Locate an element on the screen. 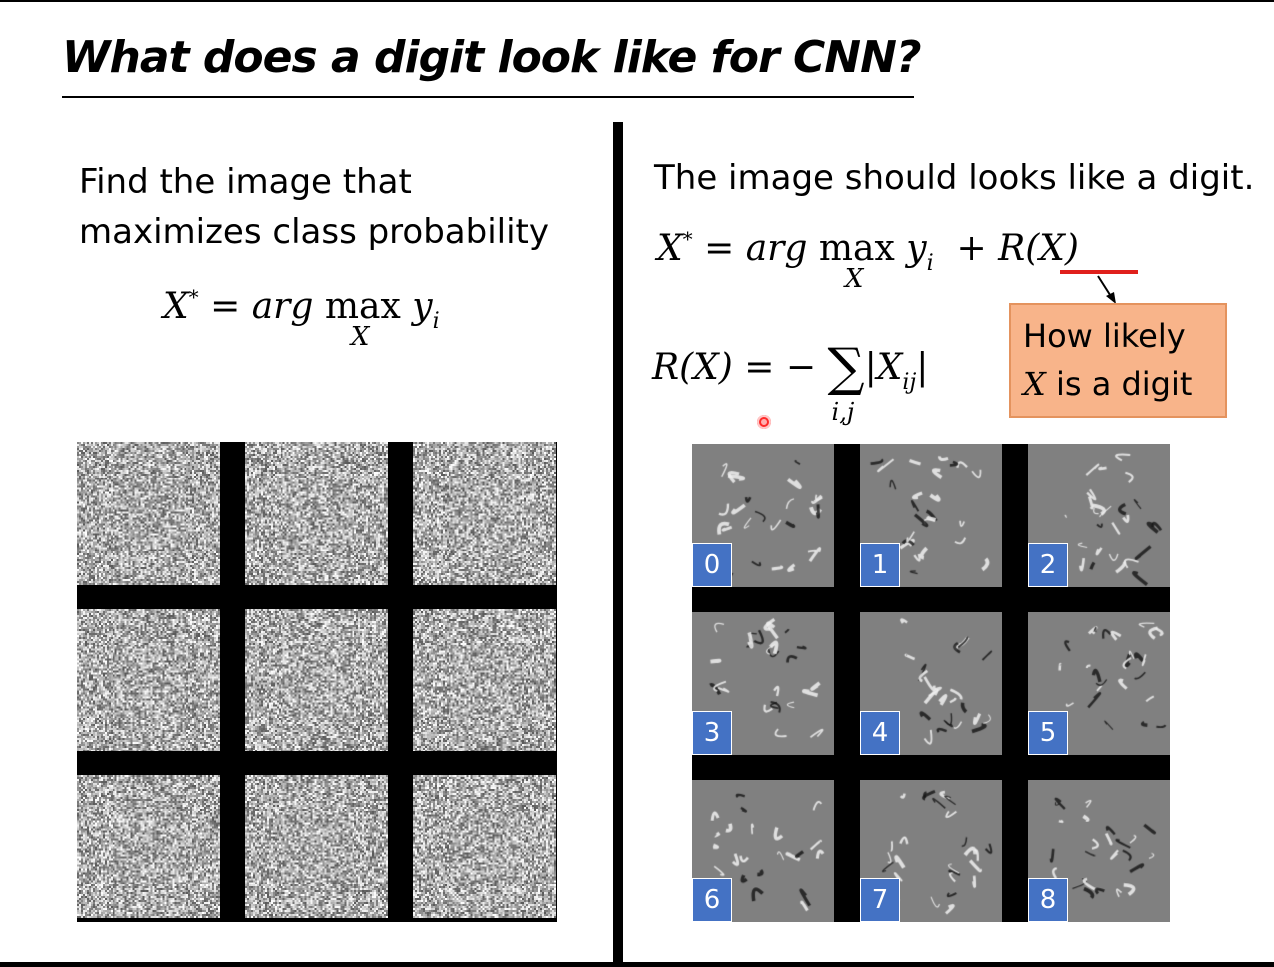 The height and width of the screenshot is (967, 1274). pointer-dot is located at coordinates (764, 422).